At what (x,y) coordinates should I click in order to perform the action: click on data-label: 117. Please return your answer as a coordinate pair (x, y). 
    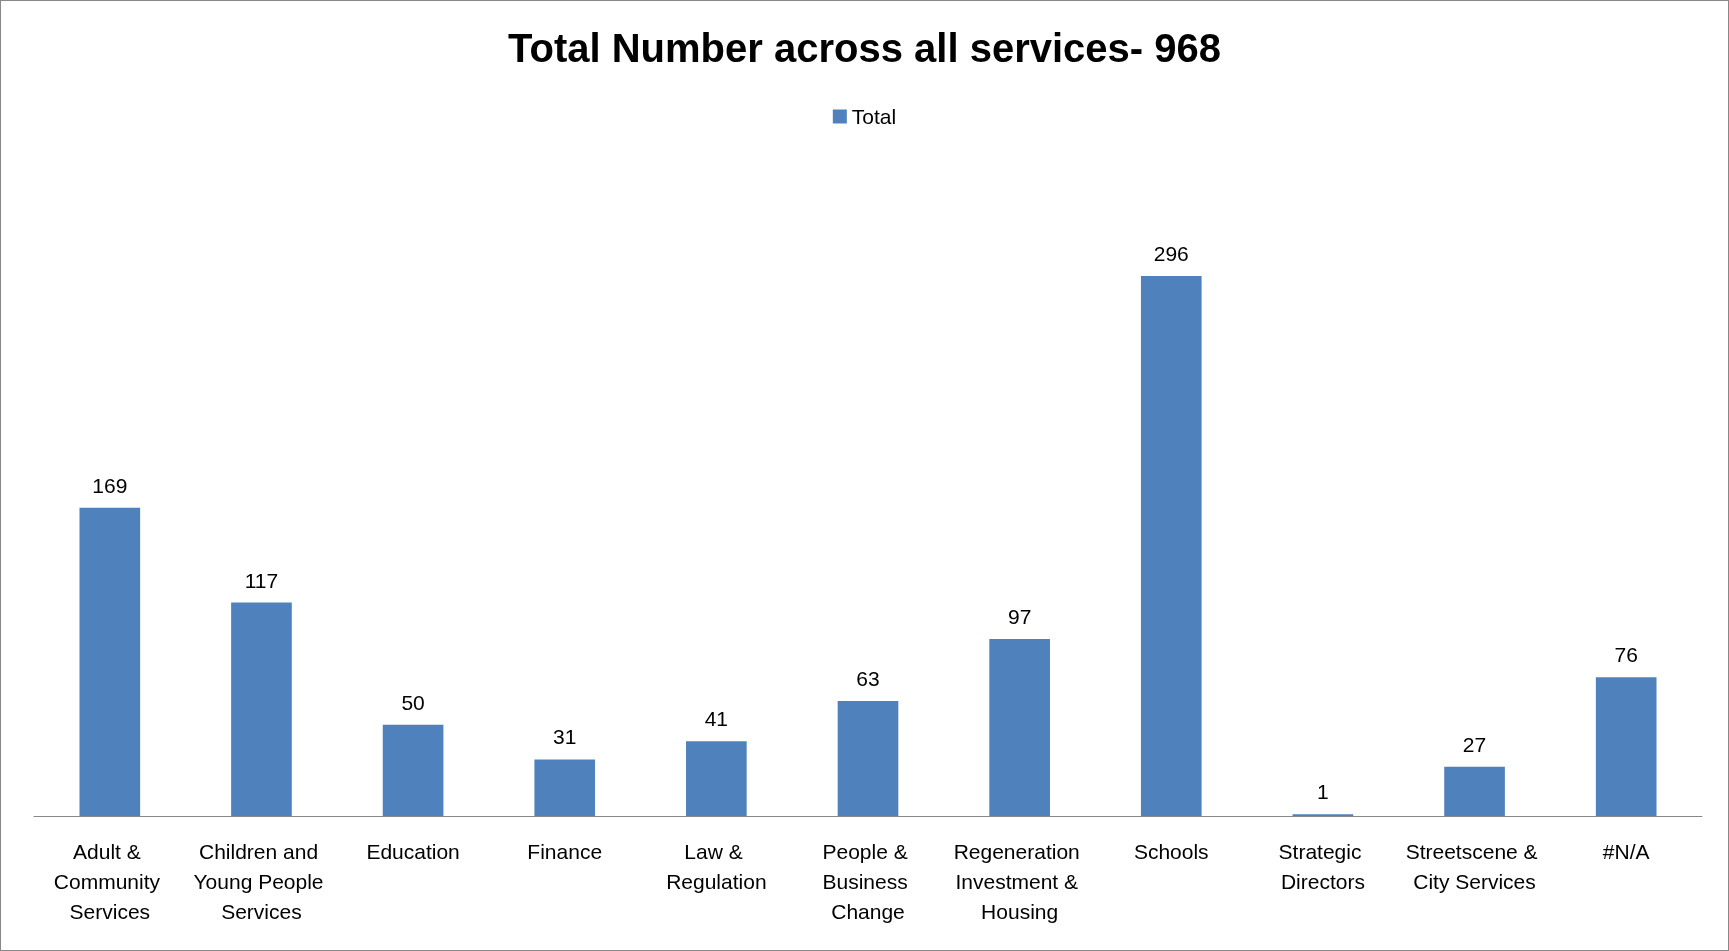
    Looking at the image, I should click on (261, 580).